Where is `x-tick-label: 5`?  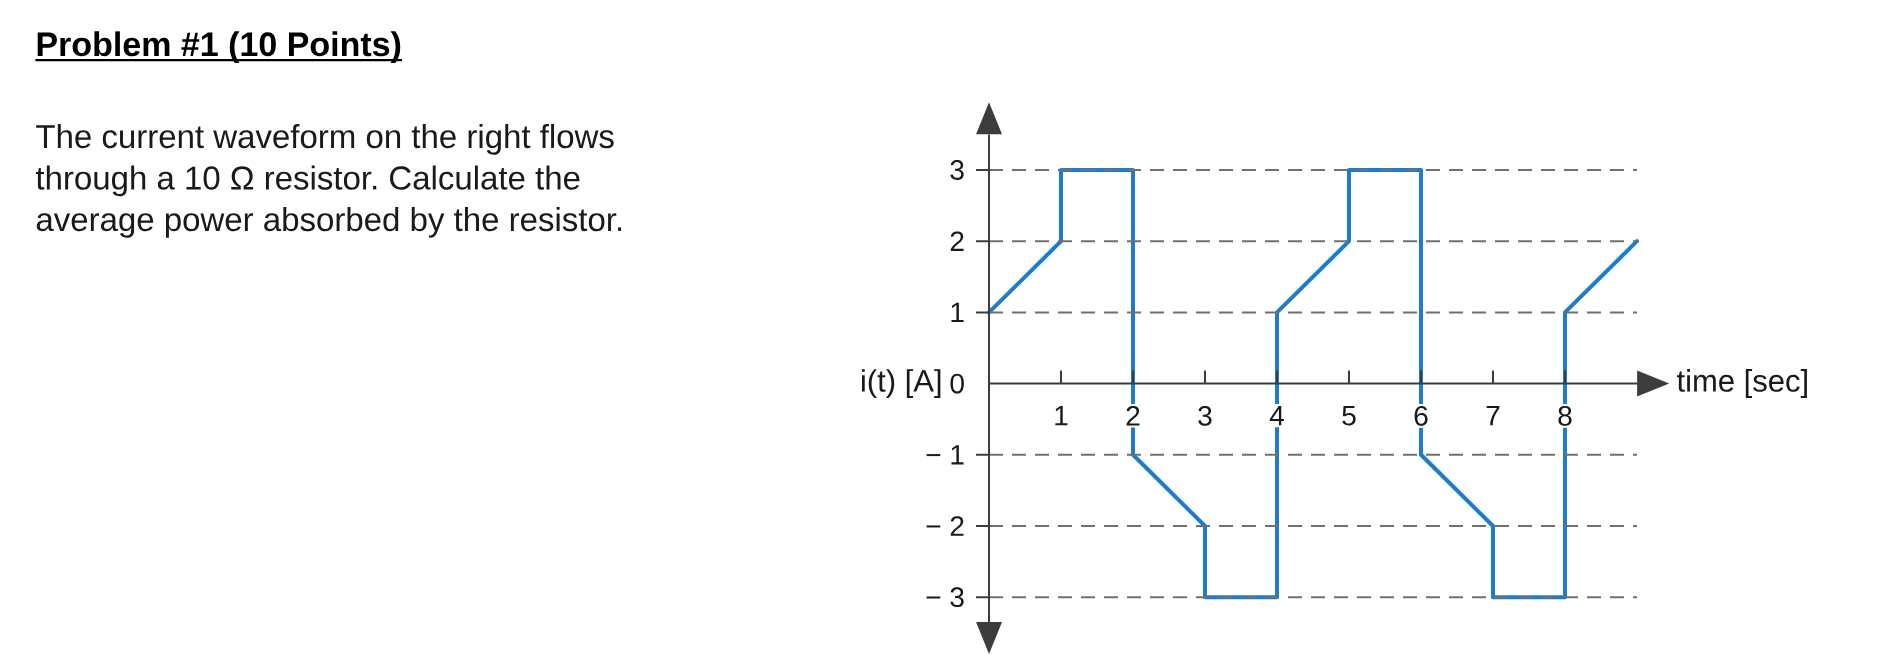 x-tick-label: 5 is located at coordinates (1349, 415).